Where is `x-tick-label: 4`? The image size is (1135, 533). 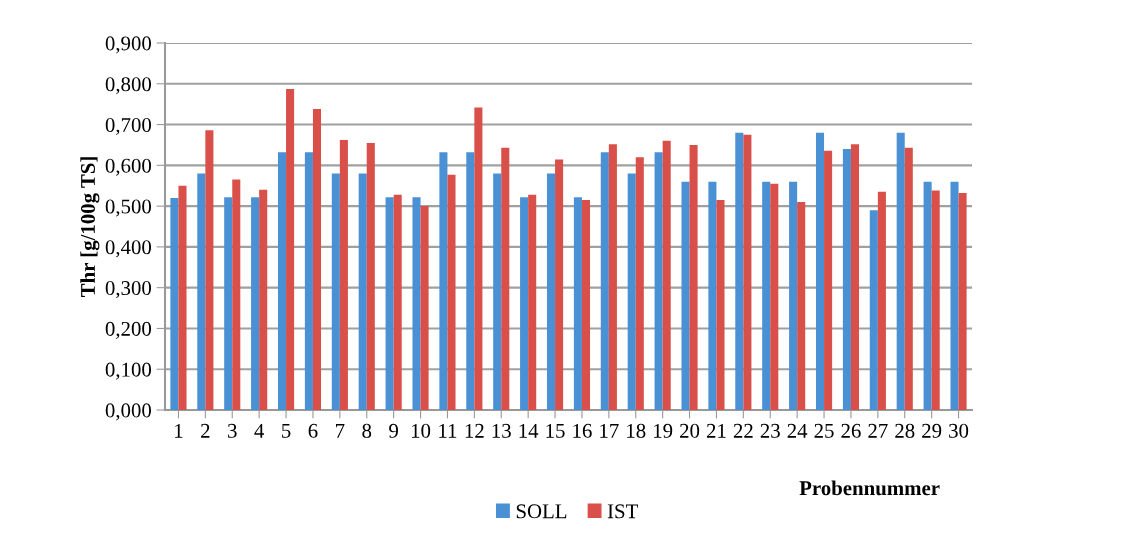 x-tick-label: 4 is located at coordinates (259, 430).